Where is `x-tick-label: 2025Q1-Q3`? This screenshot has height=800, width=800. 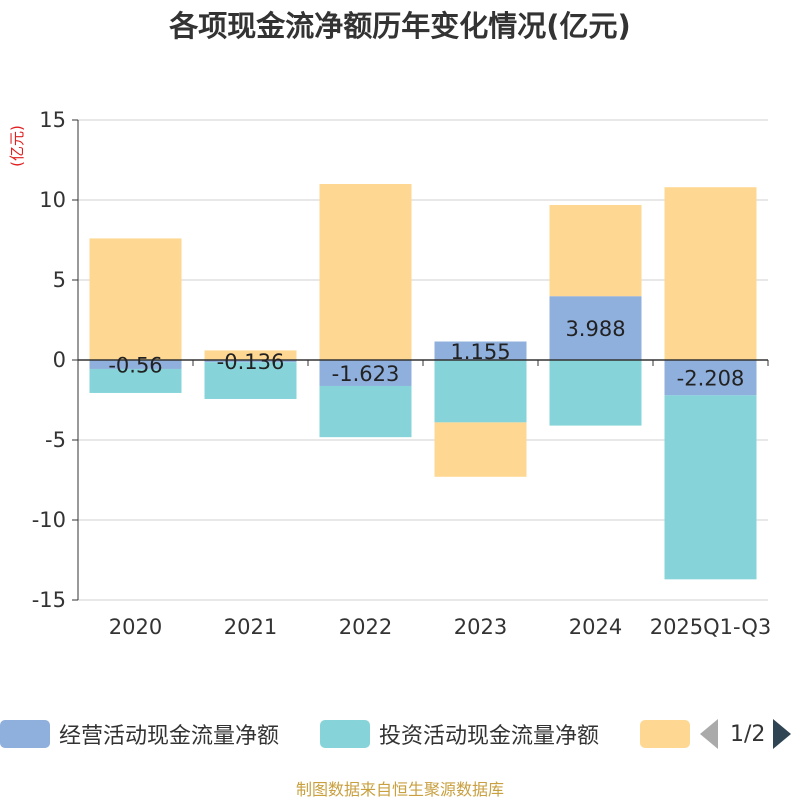 x-tick-label: 2025Q1-Q3 is located at coordinates (711, 627).